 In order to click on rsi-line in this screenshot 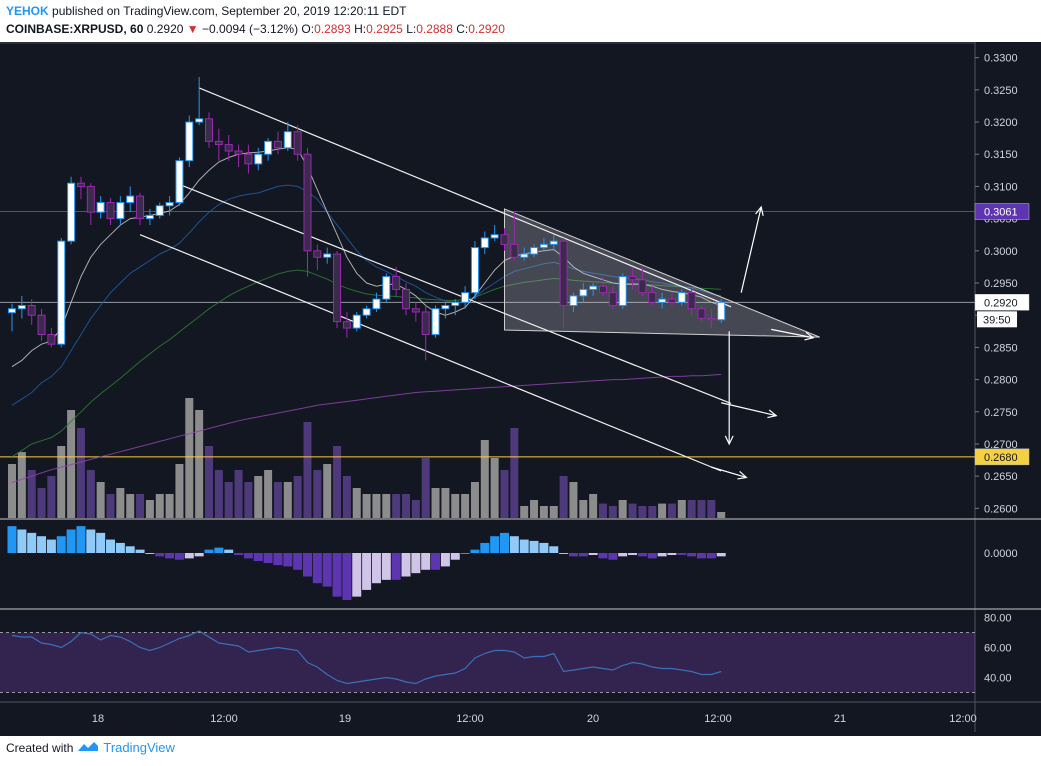, I will do `click(366, 657)`.